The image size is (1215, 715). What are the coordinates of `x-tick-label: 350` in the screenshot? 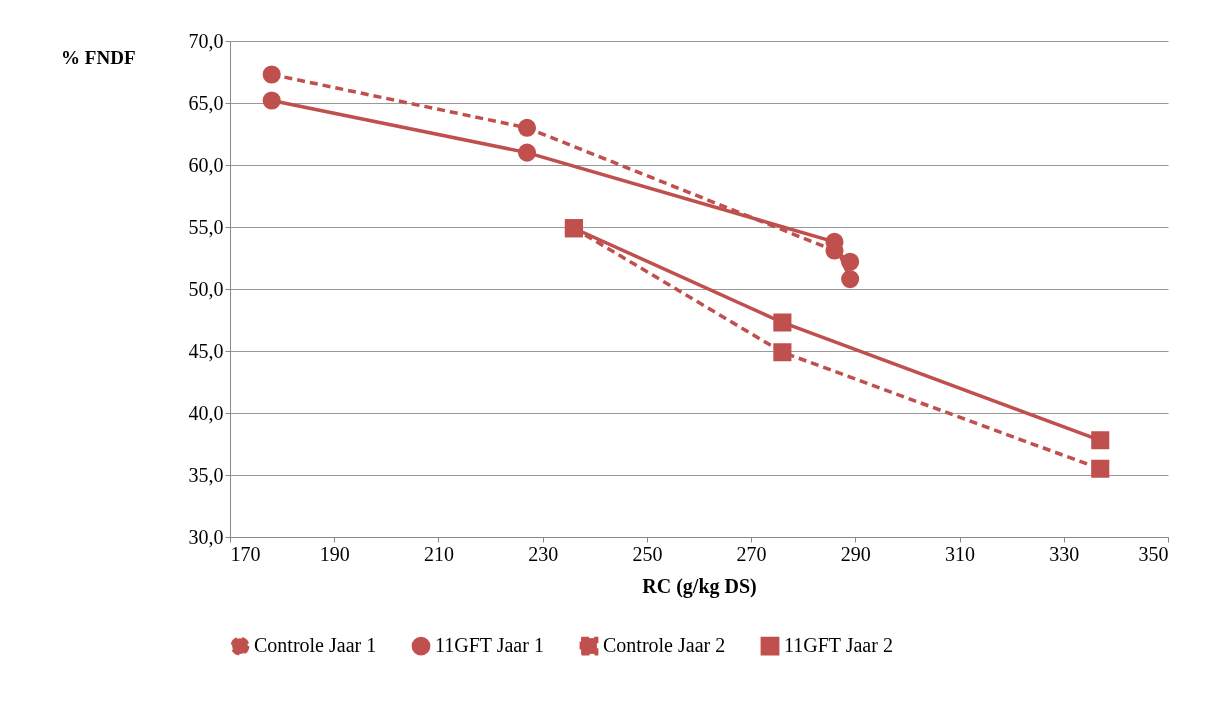 It's located at (1153, 553).